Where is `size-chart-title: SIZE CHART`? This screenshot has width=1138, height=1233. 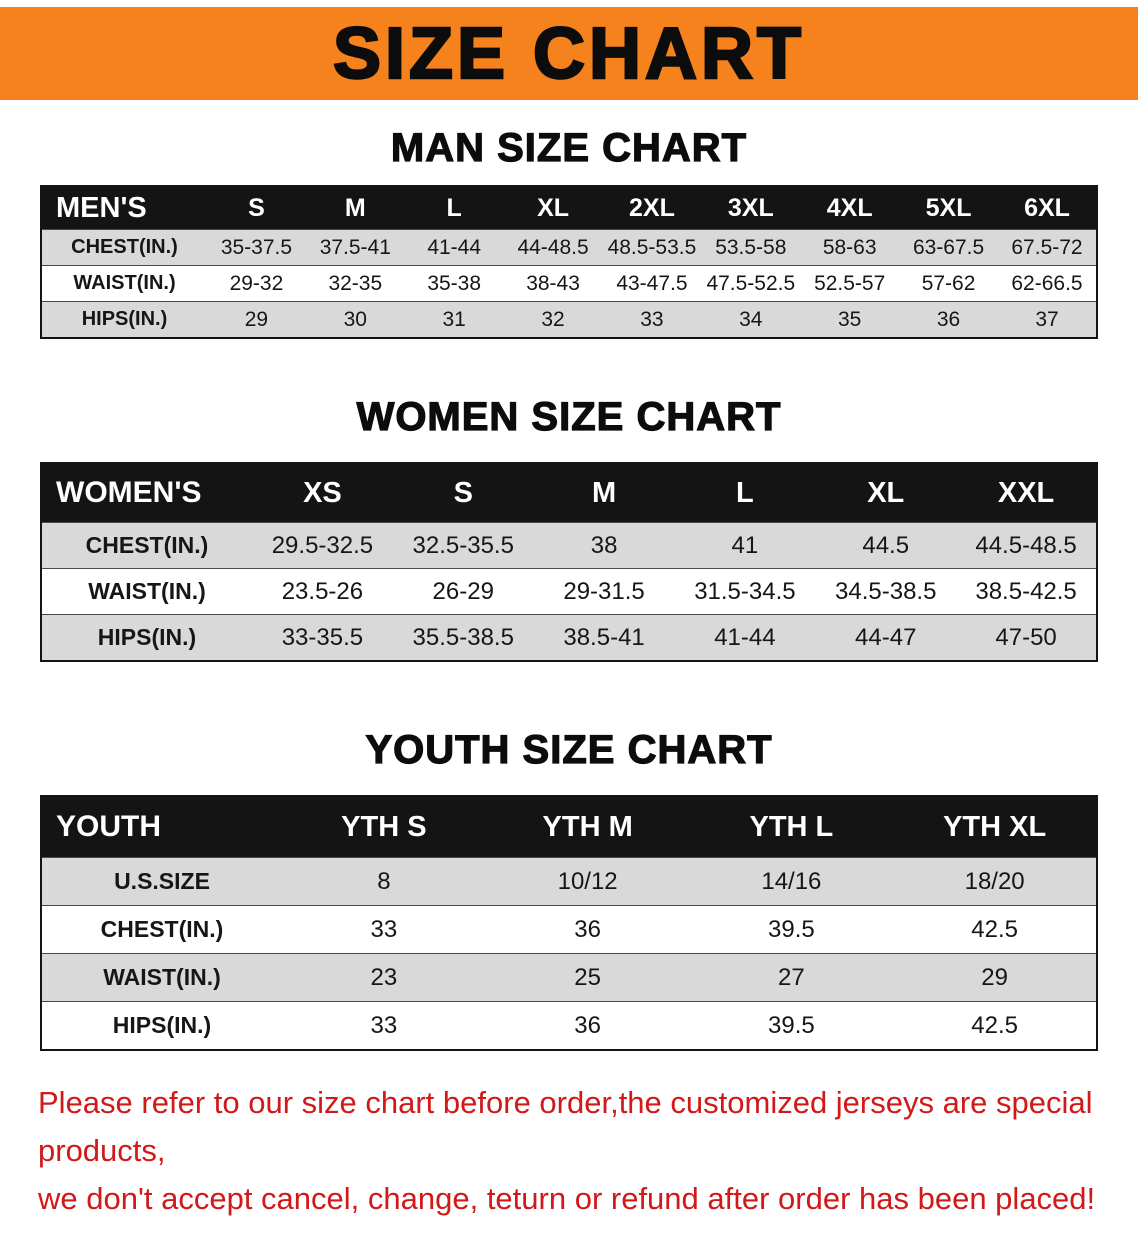
size-chart-title: SIZE CHART is located at coordinates (568, 53).